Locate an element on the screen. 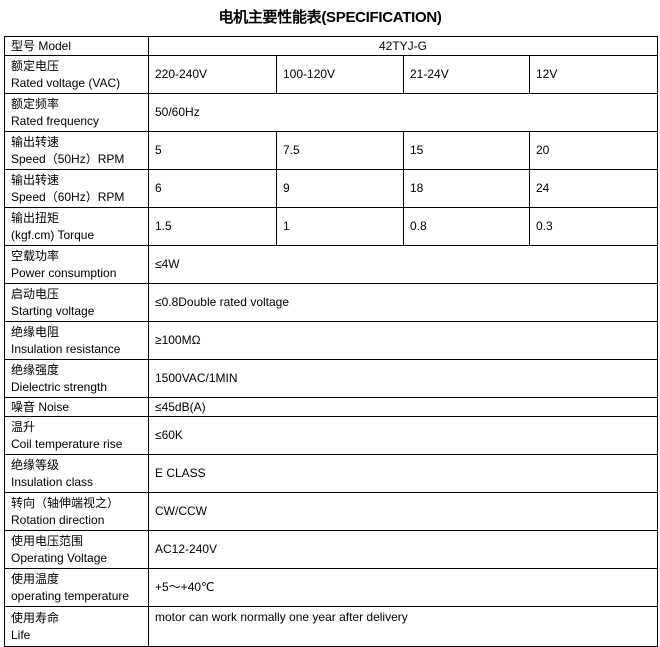  spec-value: 0.8 is located at coordinates (466, 226).